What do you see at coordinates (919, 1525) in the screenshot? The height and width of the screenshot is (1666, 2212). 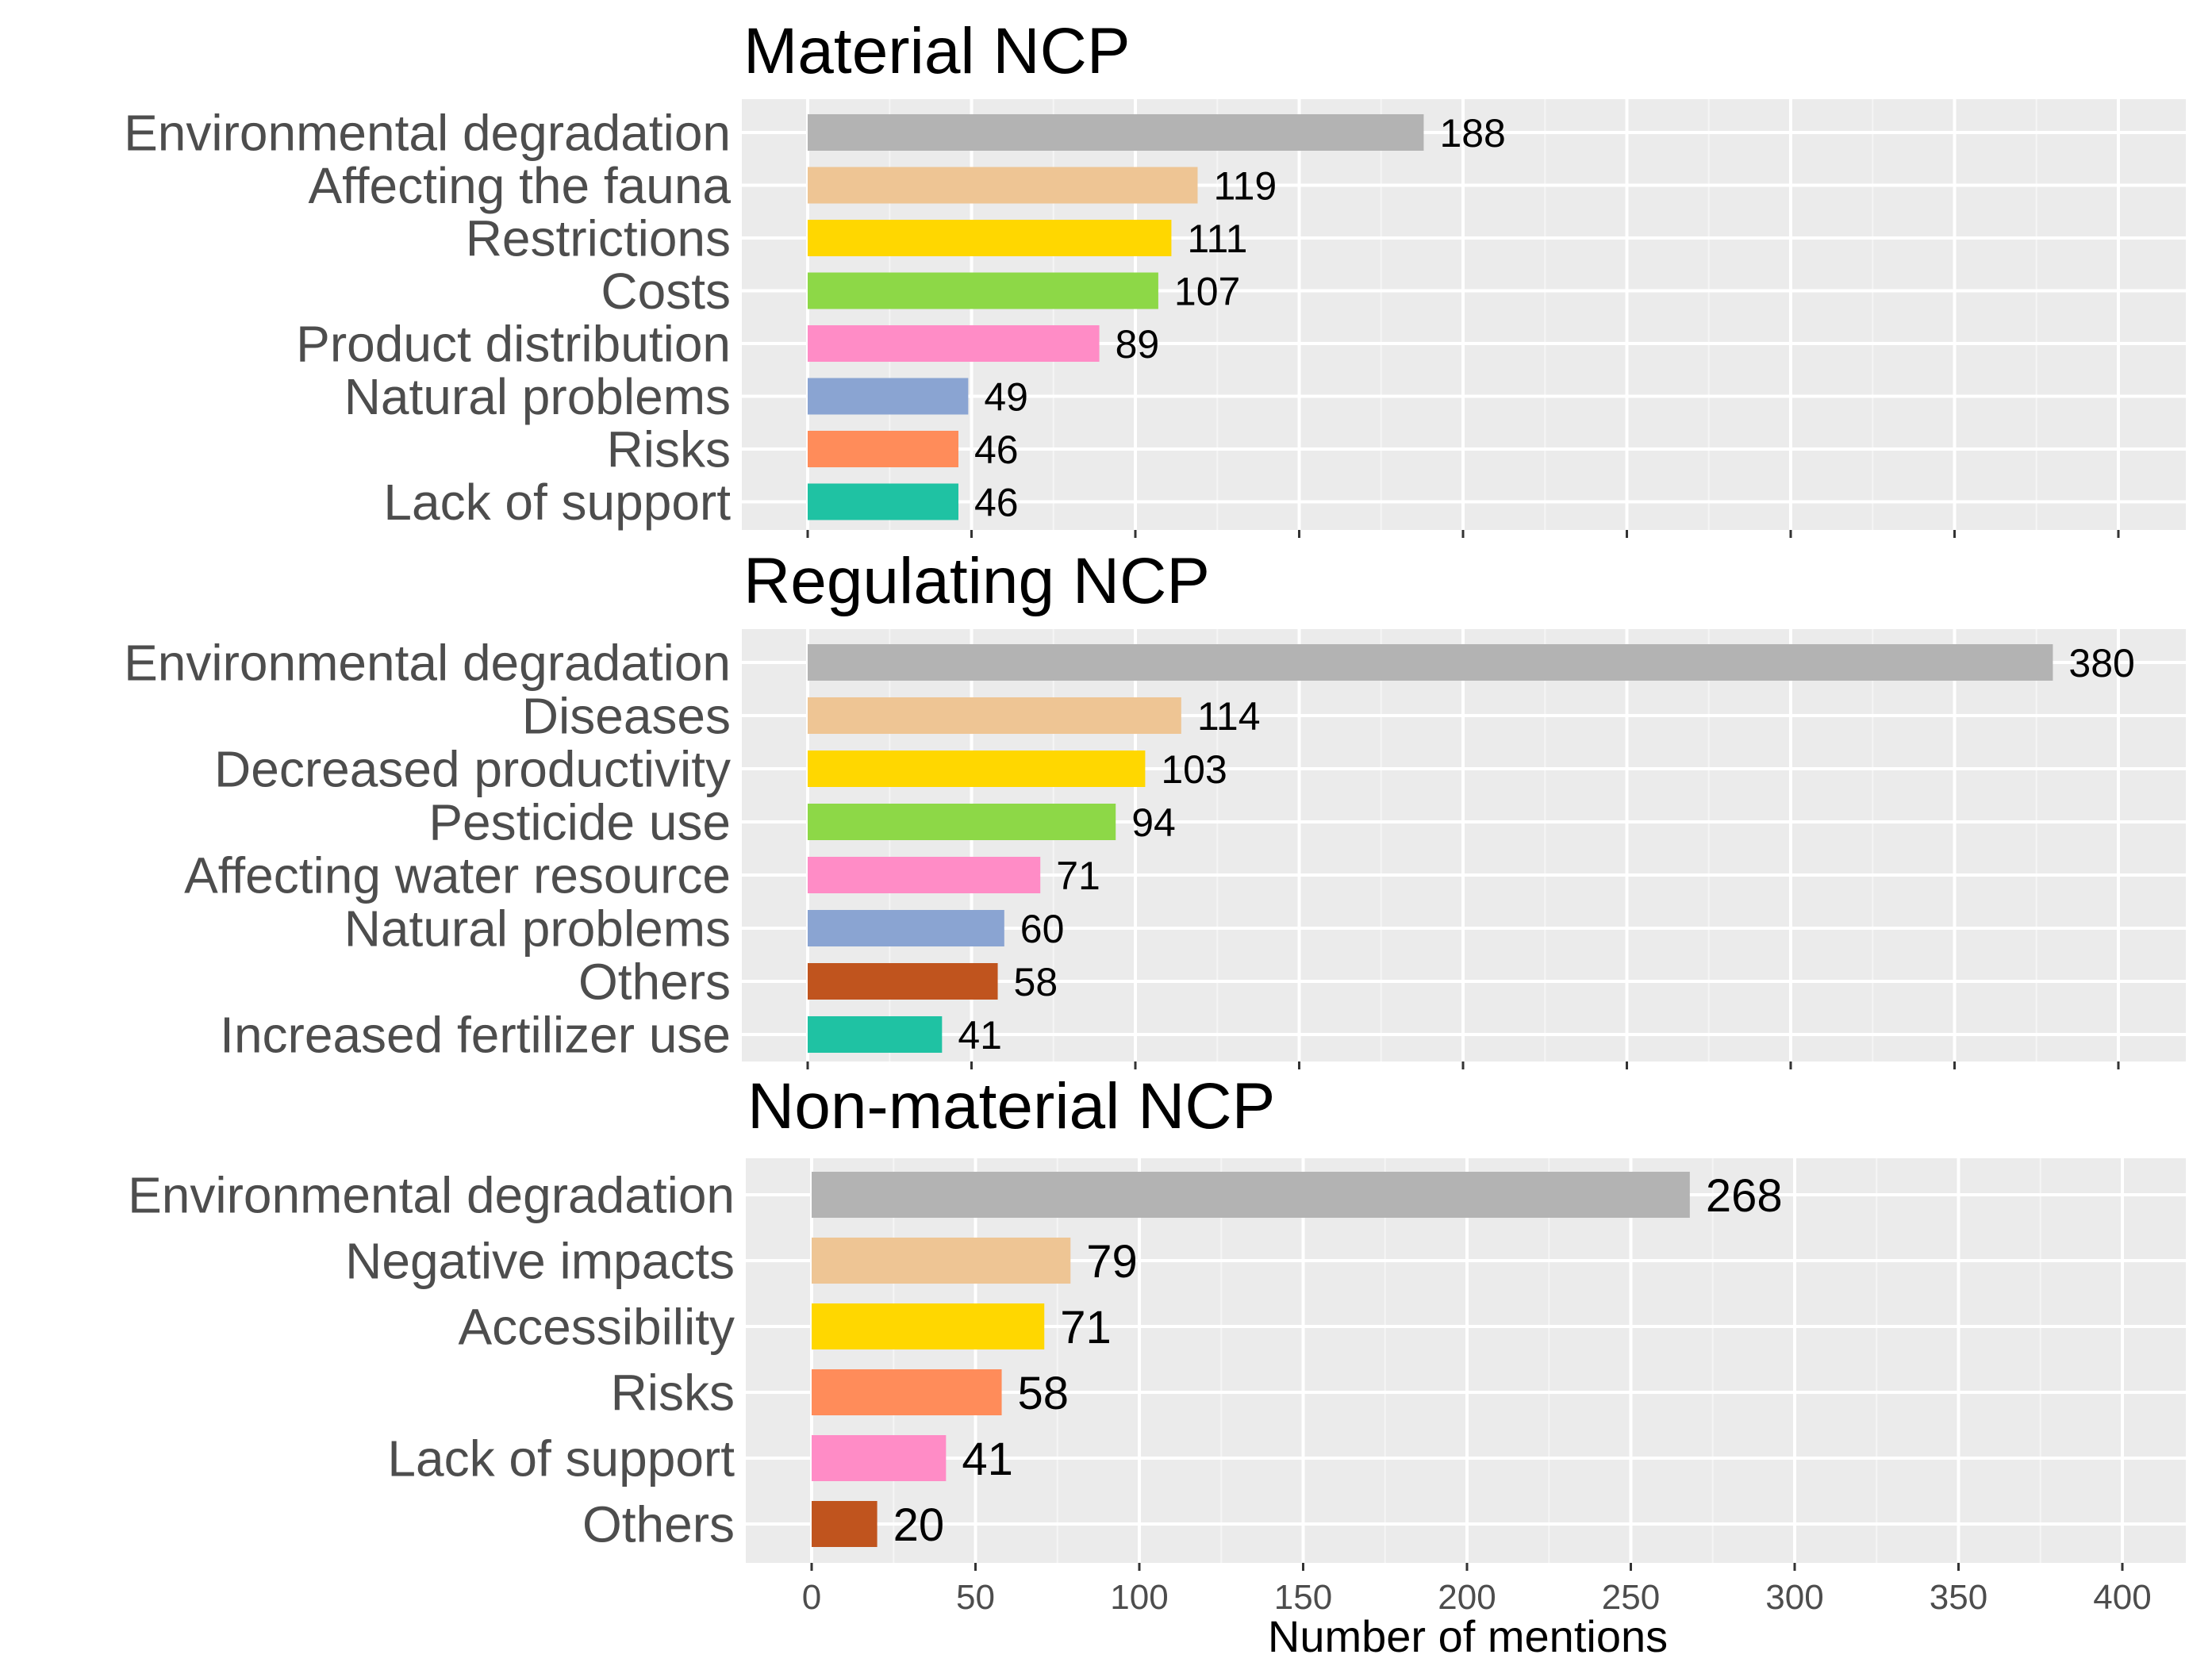 I see `value-label: 20` at bounding box center [919, 1525].